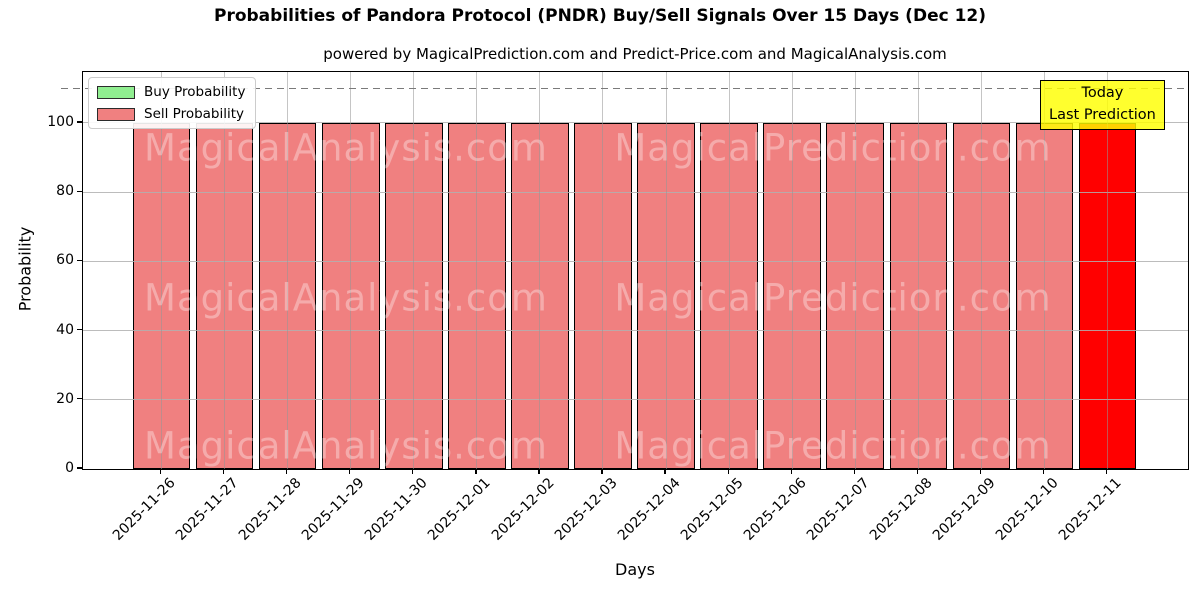 Image resolution: width=1200 pixels, height=600 pixels. I want to click on x-tick-label: 2025-12-08, so click(901, 509).